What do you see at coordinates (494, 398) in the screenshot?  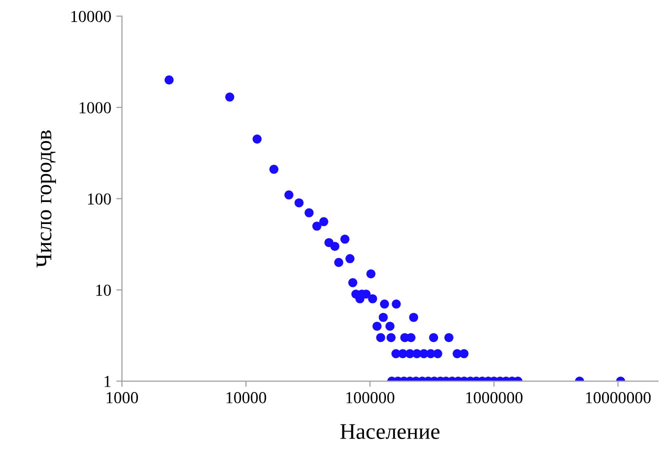 I see `x-tick-label: 1000000` at bounding box center [494, 398].